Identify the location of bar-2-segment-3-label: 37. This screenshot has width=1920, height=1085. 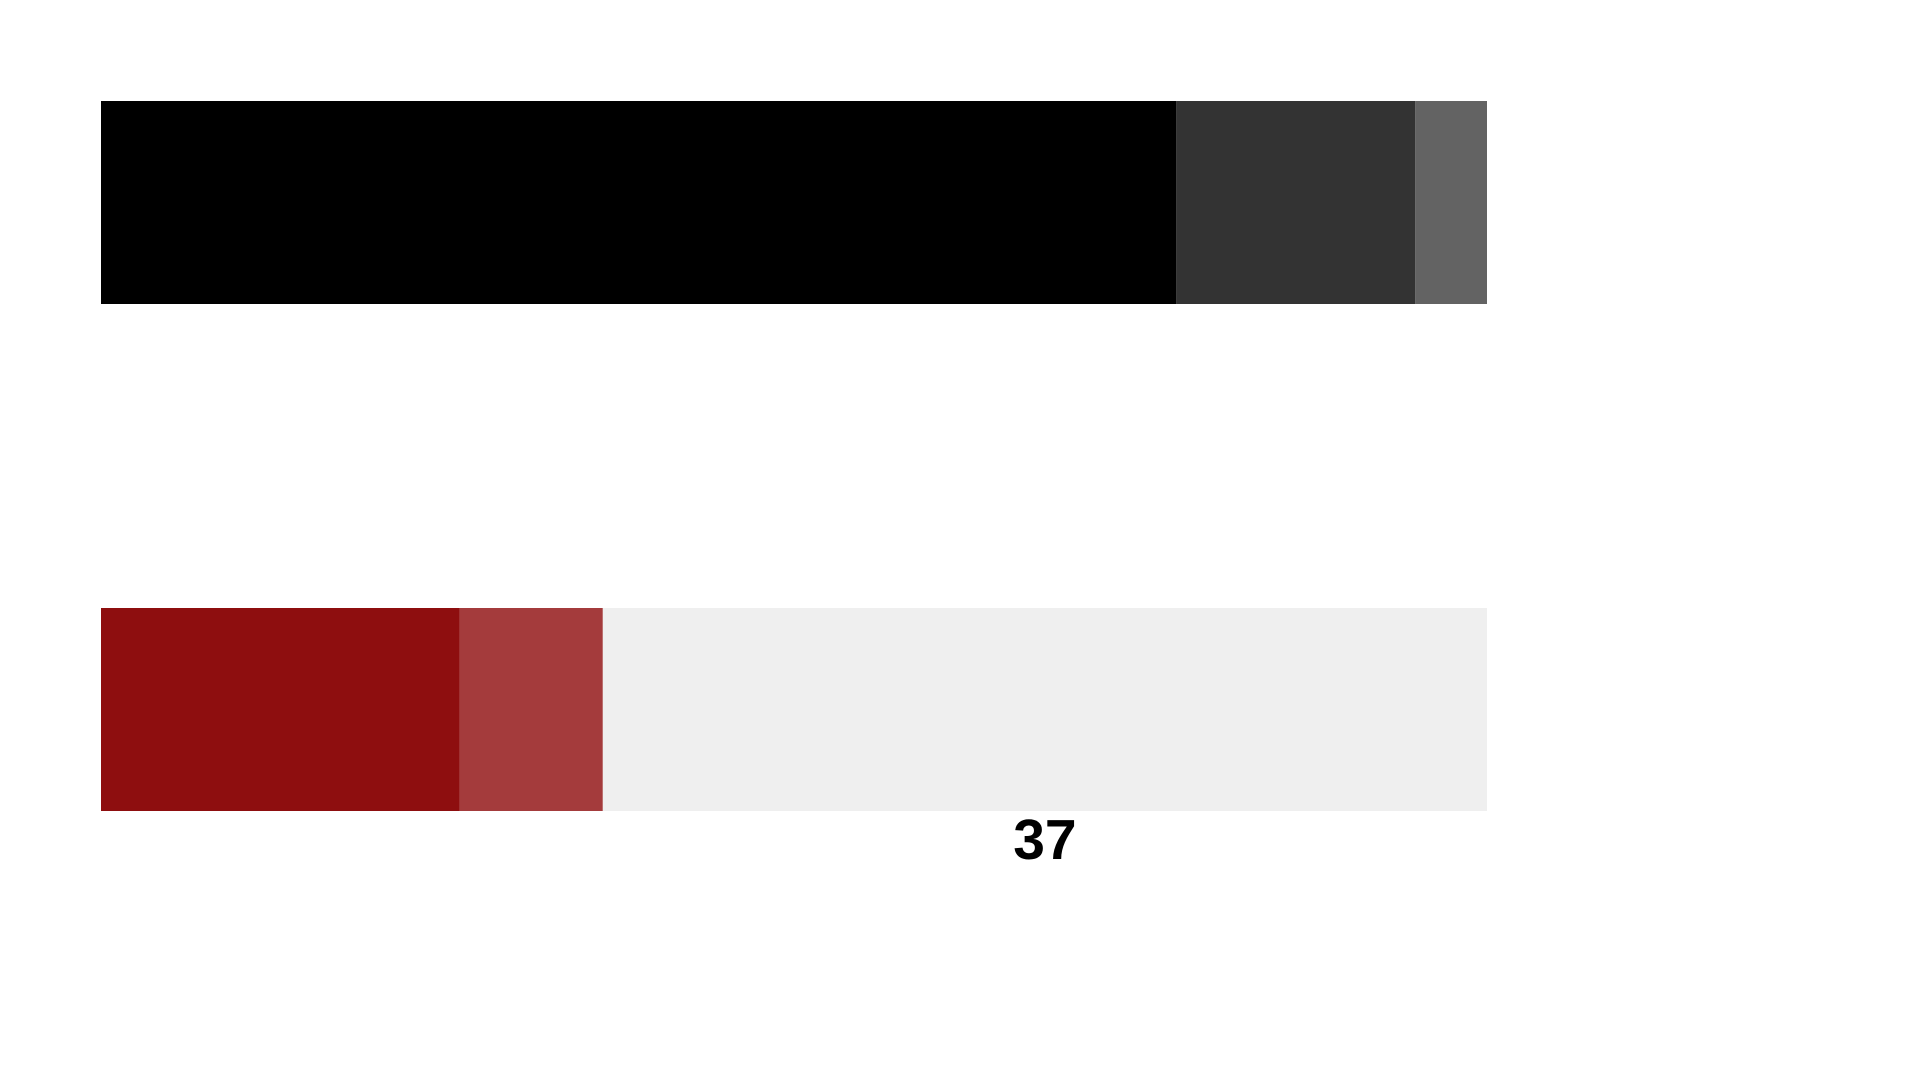
(1044, 840).